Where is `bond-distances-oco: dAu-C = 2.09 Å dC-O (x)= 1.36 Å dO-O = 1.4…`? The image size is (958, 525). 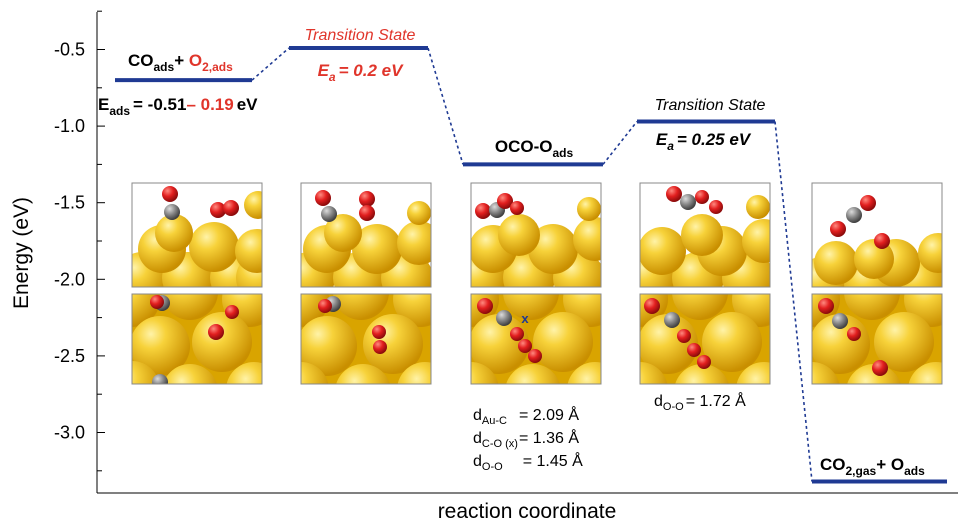 bond-distances-oco: dAu-C = 2.09 Å dC-O (x)= 1.36 Å dO-O = 1.4… is located at coordinates (528, 439).